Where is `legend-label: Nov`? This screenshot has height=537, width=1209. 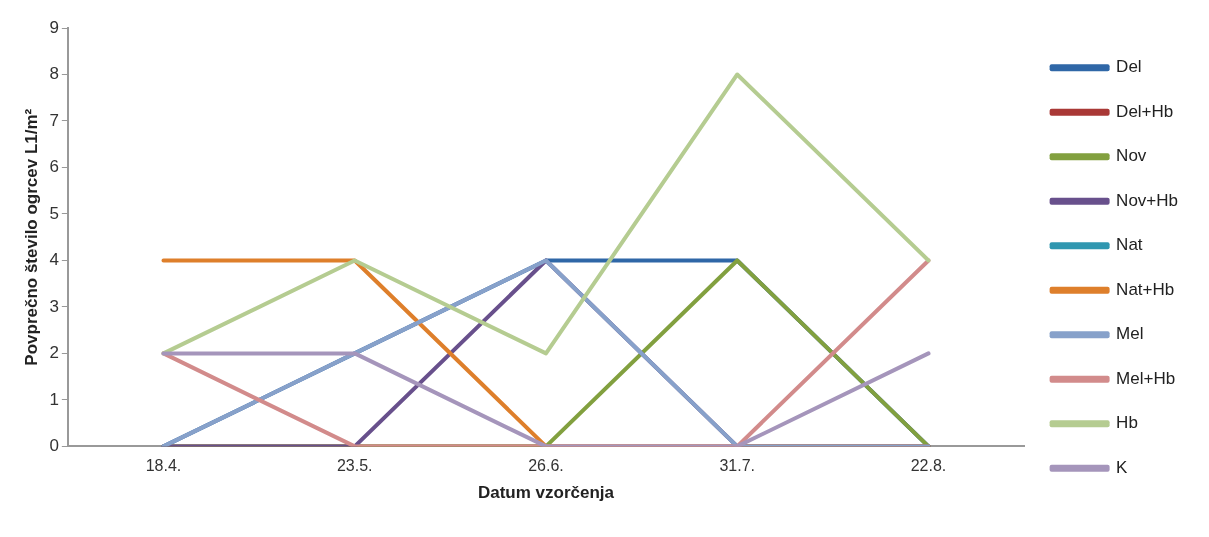
legend-label: Nov is located at coordinates (1131, 156).